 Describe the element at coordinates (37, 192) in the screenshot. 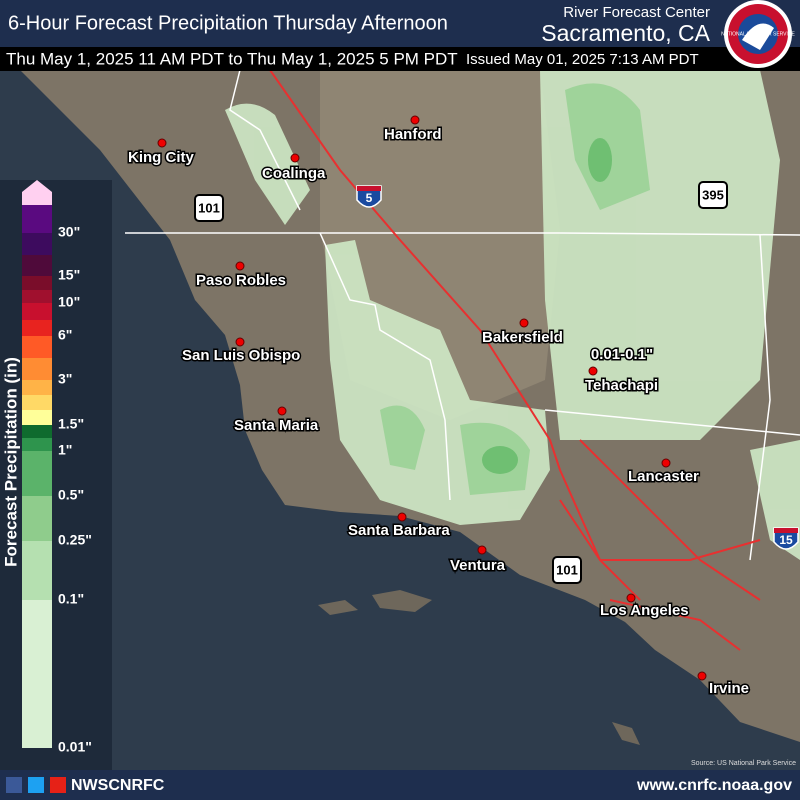

I see `legend-arrow` at that location.